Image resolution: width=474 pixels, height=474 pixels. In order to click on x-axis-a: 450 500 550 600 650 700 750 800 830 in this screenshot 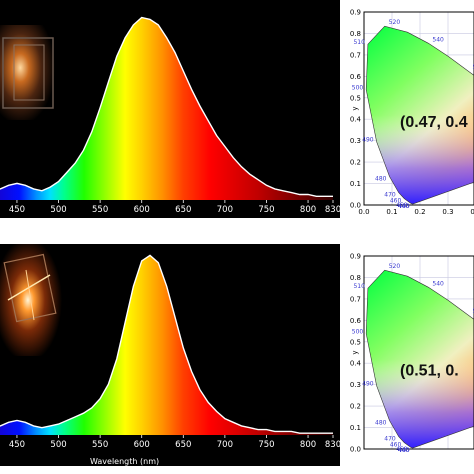, I will do `click(175, 207)`.